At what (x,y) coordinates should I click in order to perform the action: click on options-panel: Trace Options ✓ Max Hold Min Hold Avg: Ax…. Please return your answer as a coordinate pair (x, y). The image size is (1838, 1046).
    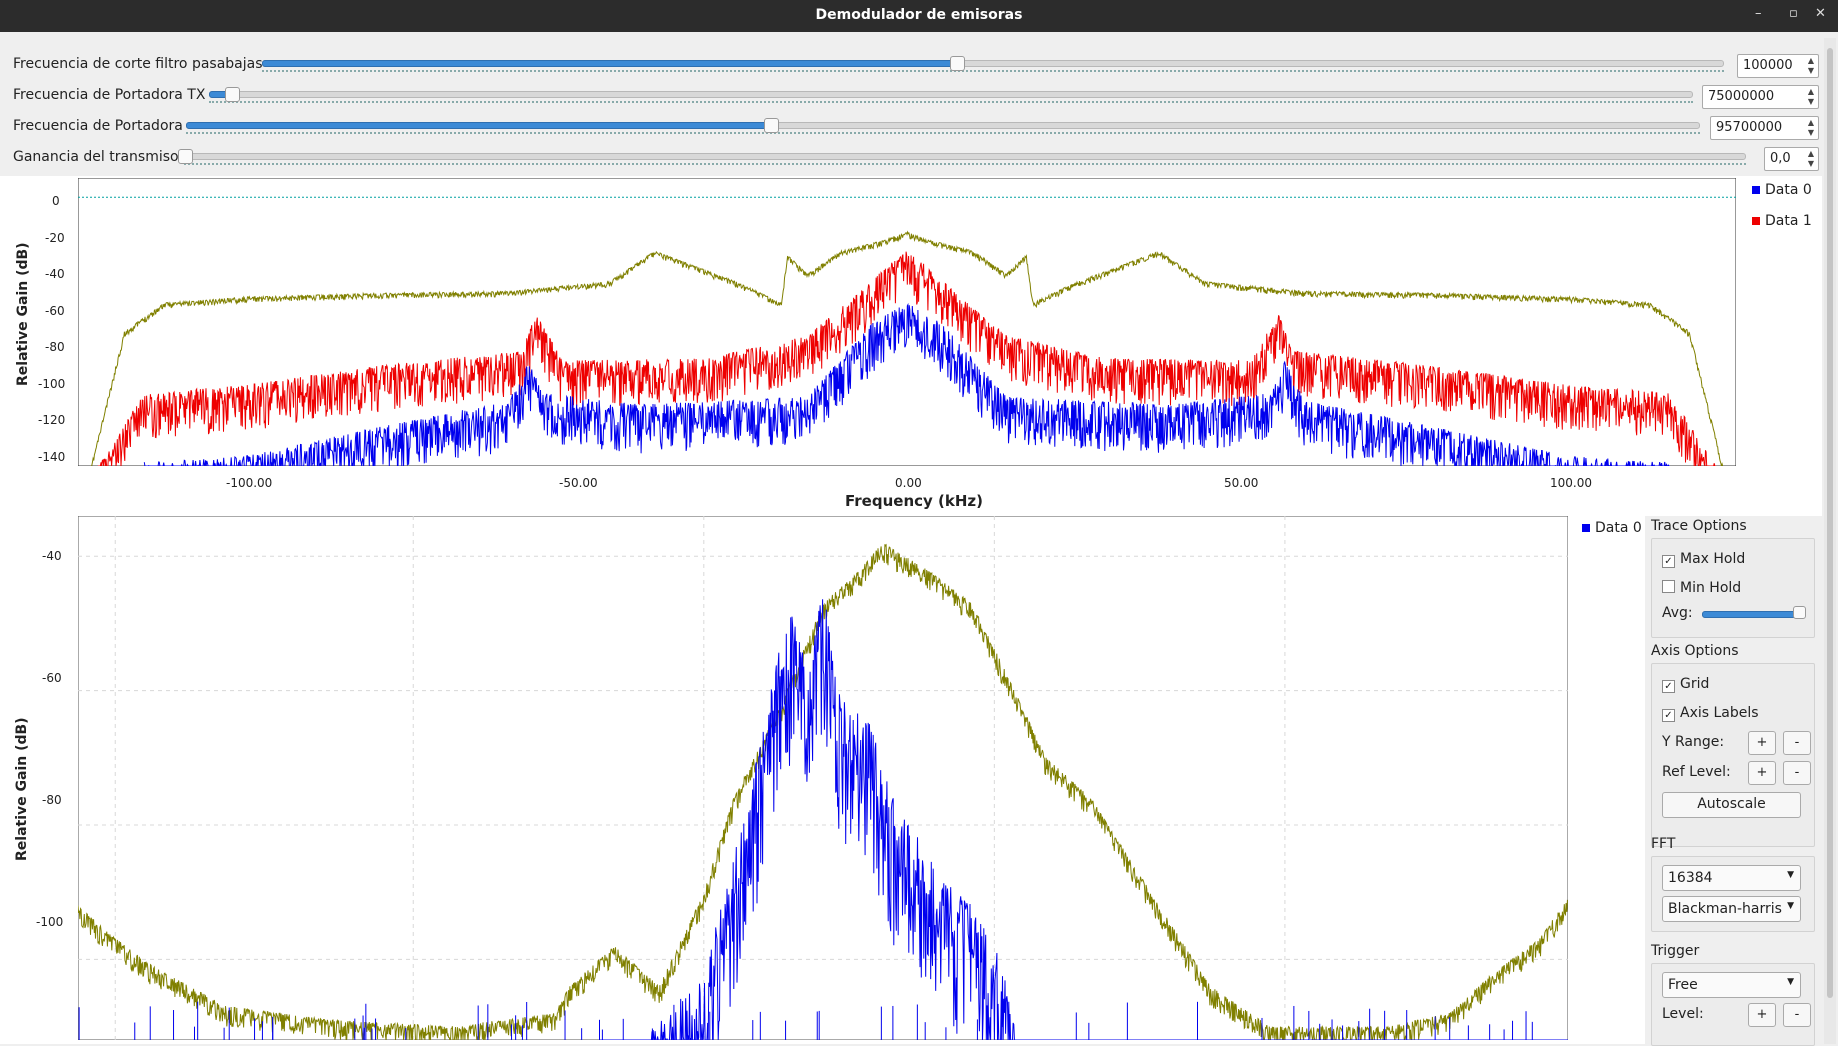
    Looking at the image, I should click on (1734, 781).